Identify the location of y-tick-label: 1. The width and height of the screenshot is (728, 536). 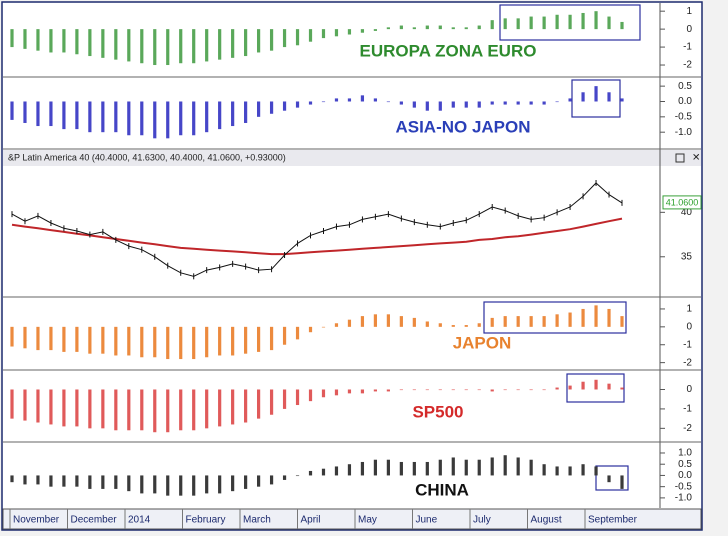
(689, 309).